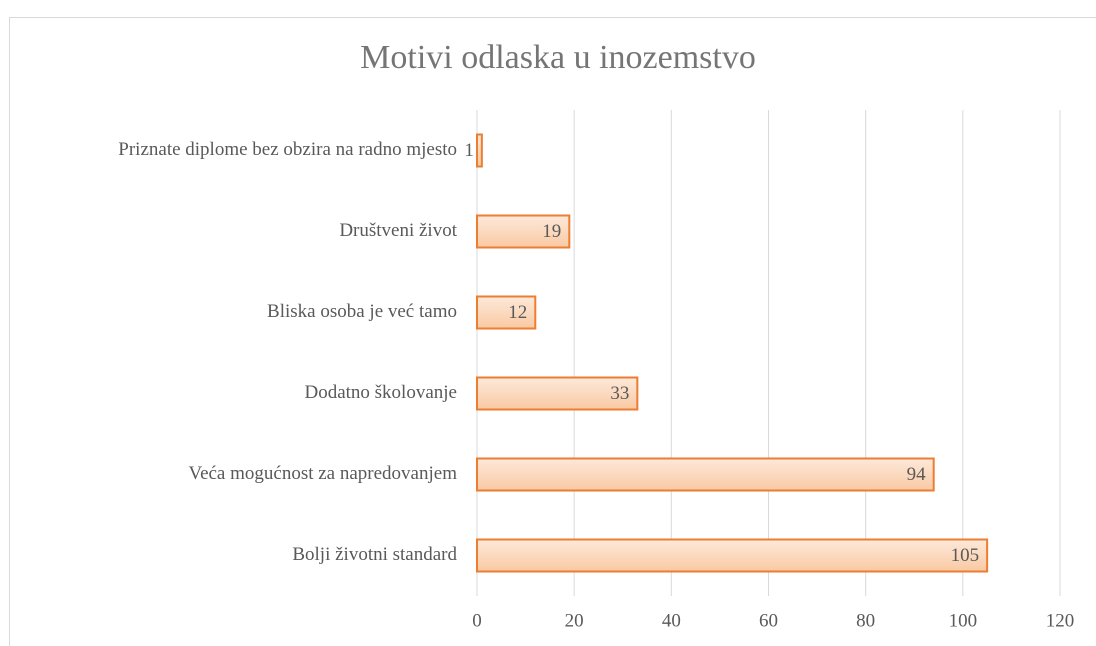  Describe the element at coordinates (865, 620) in the screenshot. I see `x-tick-label: 80` at that location.